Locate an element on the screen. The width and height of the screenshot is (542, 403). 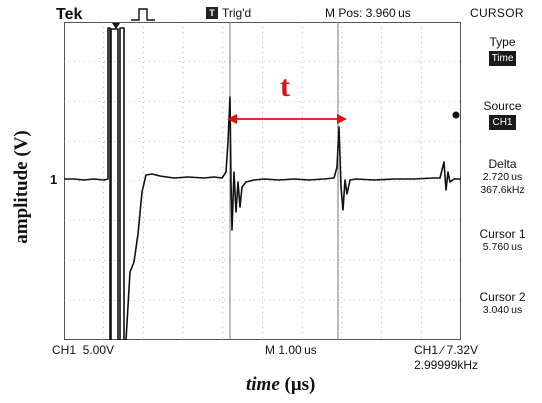
x-axis-label: time (μs) is located at coordinates (280, 385).